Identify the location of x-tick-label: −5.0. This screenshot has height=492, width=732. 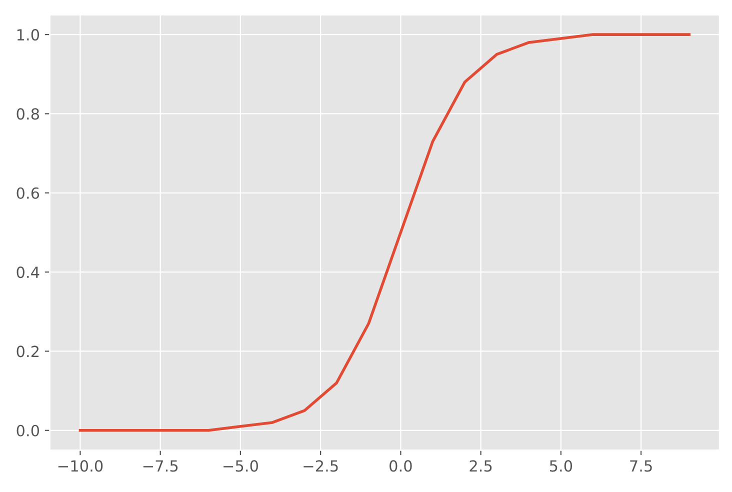
(241, 466).